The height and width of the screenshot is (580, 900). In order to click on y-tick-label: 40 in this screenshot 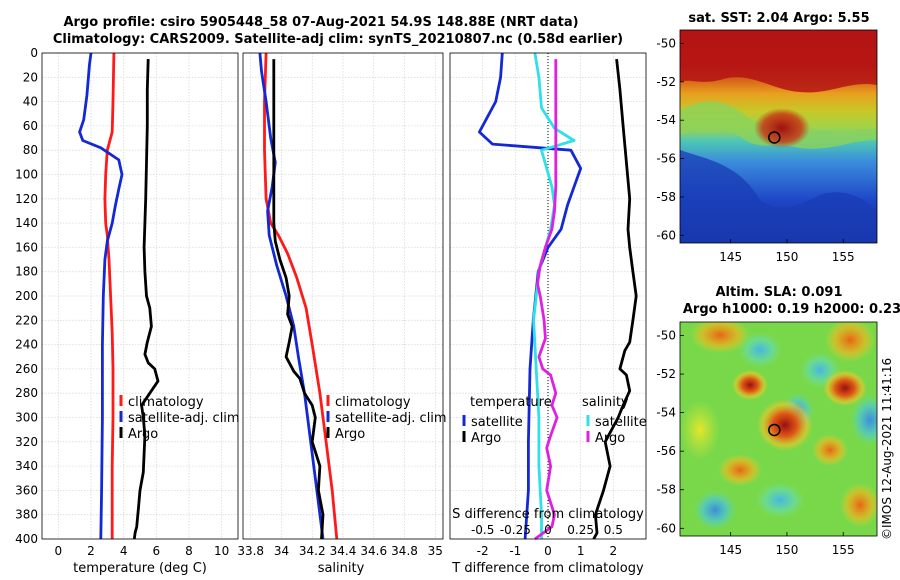, I will do `click(30, 102)`.